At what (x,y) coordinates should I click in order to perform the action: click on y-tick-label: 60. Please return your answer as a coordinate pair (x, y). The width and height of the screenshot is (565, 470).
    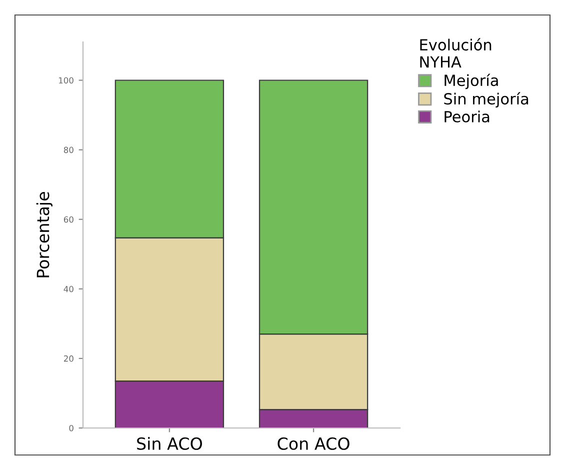
    Looking at the image, I should click on (69, 219).